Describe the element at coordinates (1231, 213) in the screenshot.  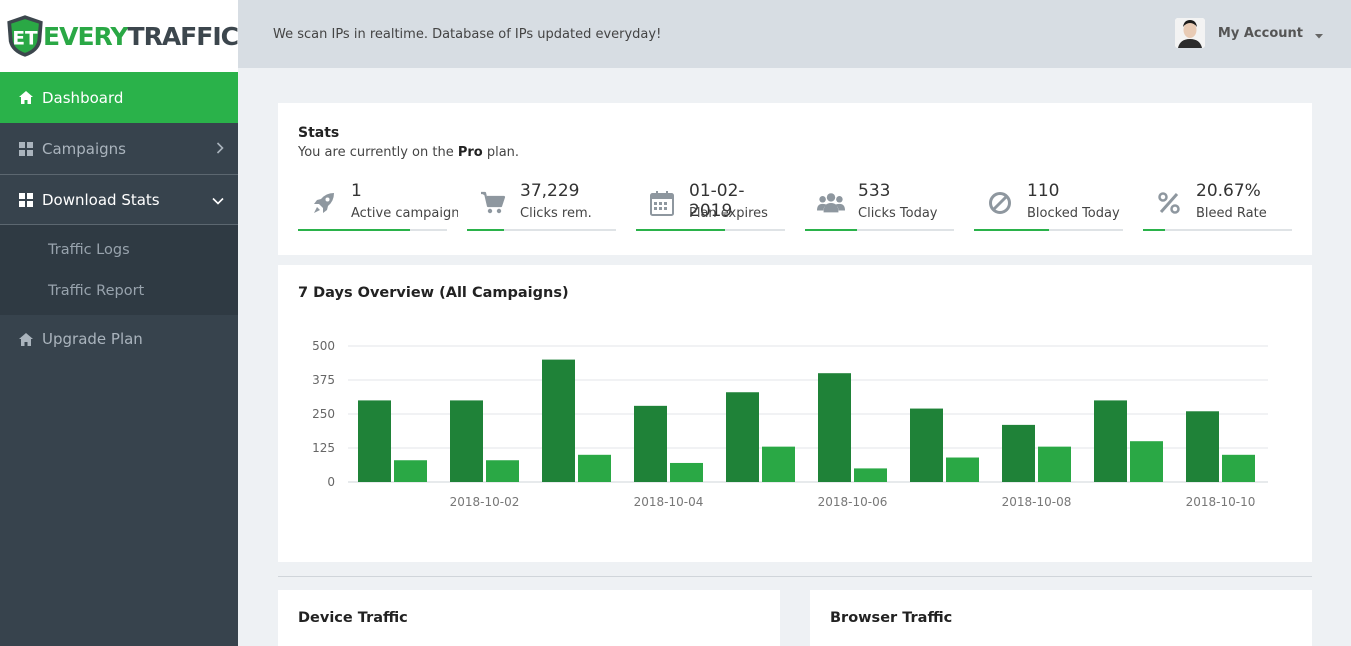
I see `stat-label: Bleed Rate` at that location.